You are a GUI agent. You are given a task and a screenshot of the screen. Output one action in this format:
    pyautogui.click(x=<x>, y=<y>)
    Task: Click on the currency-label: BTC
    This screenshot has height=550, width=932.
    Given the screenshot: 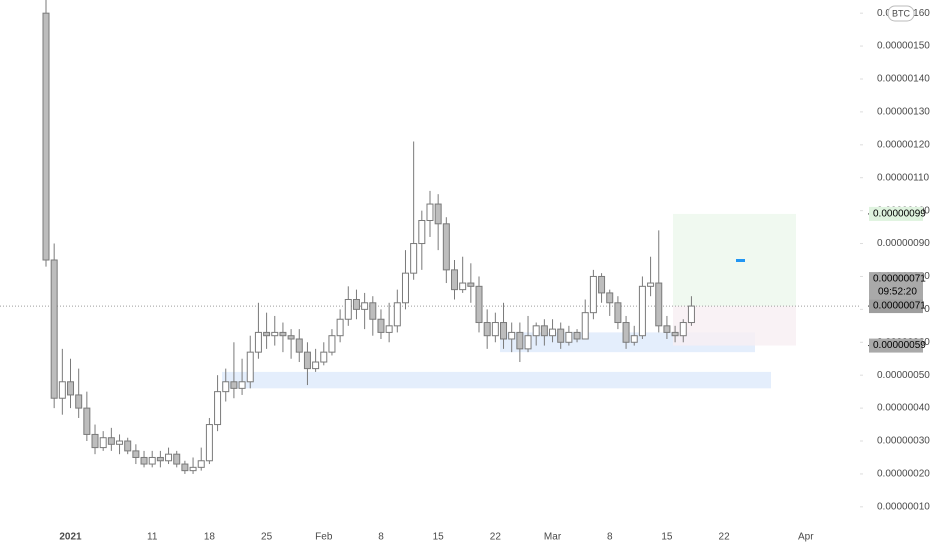 What is the action you would take?
    pyautogui.click(x=901, y=13)
    